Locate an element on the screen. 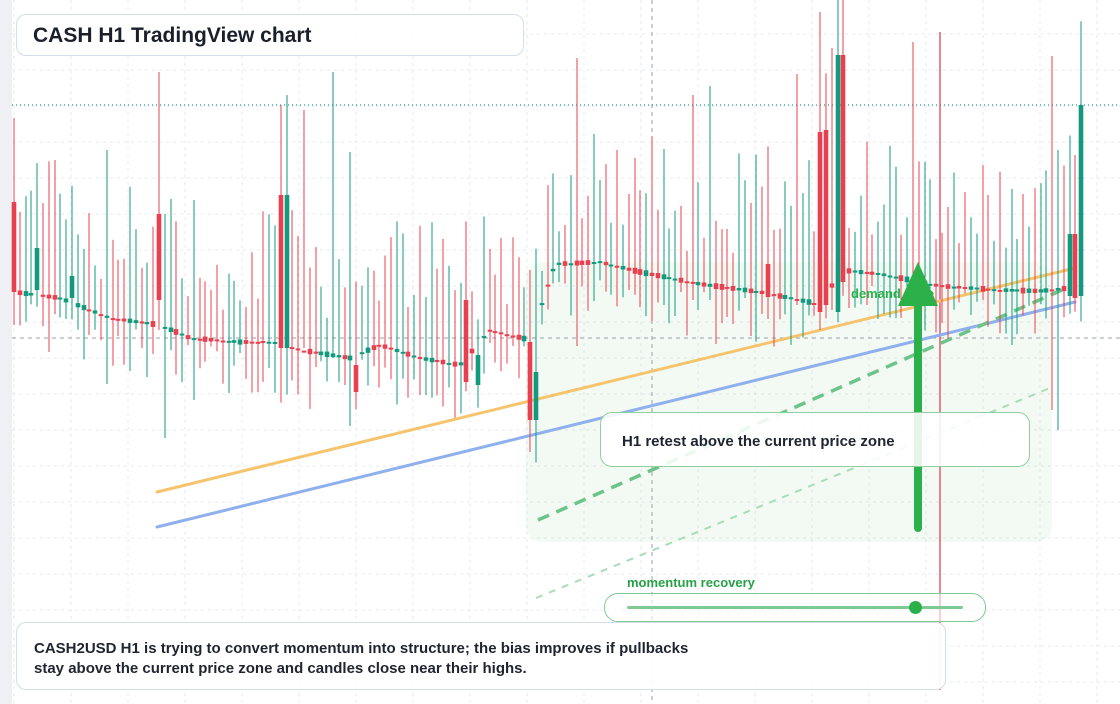 The height and width of the screenshot is (704, 1120). retest-callout: H1 retest above the current price zone is located at coordinates (815, 439).